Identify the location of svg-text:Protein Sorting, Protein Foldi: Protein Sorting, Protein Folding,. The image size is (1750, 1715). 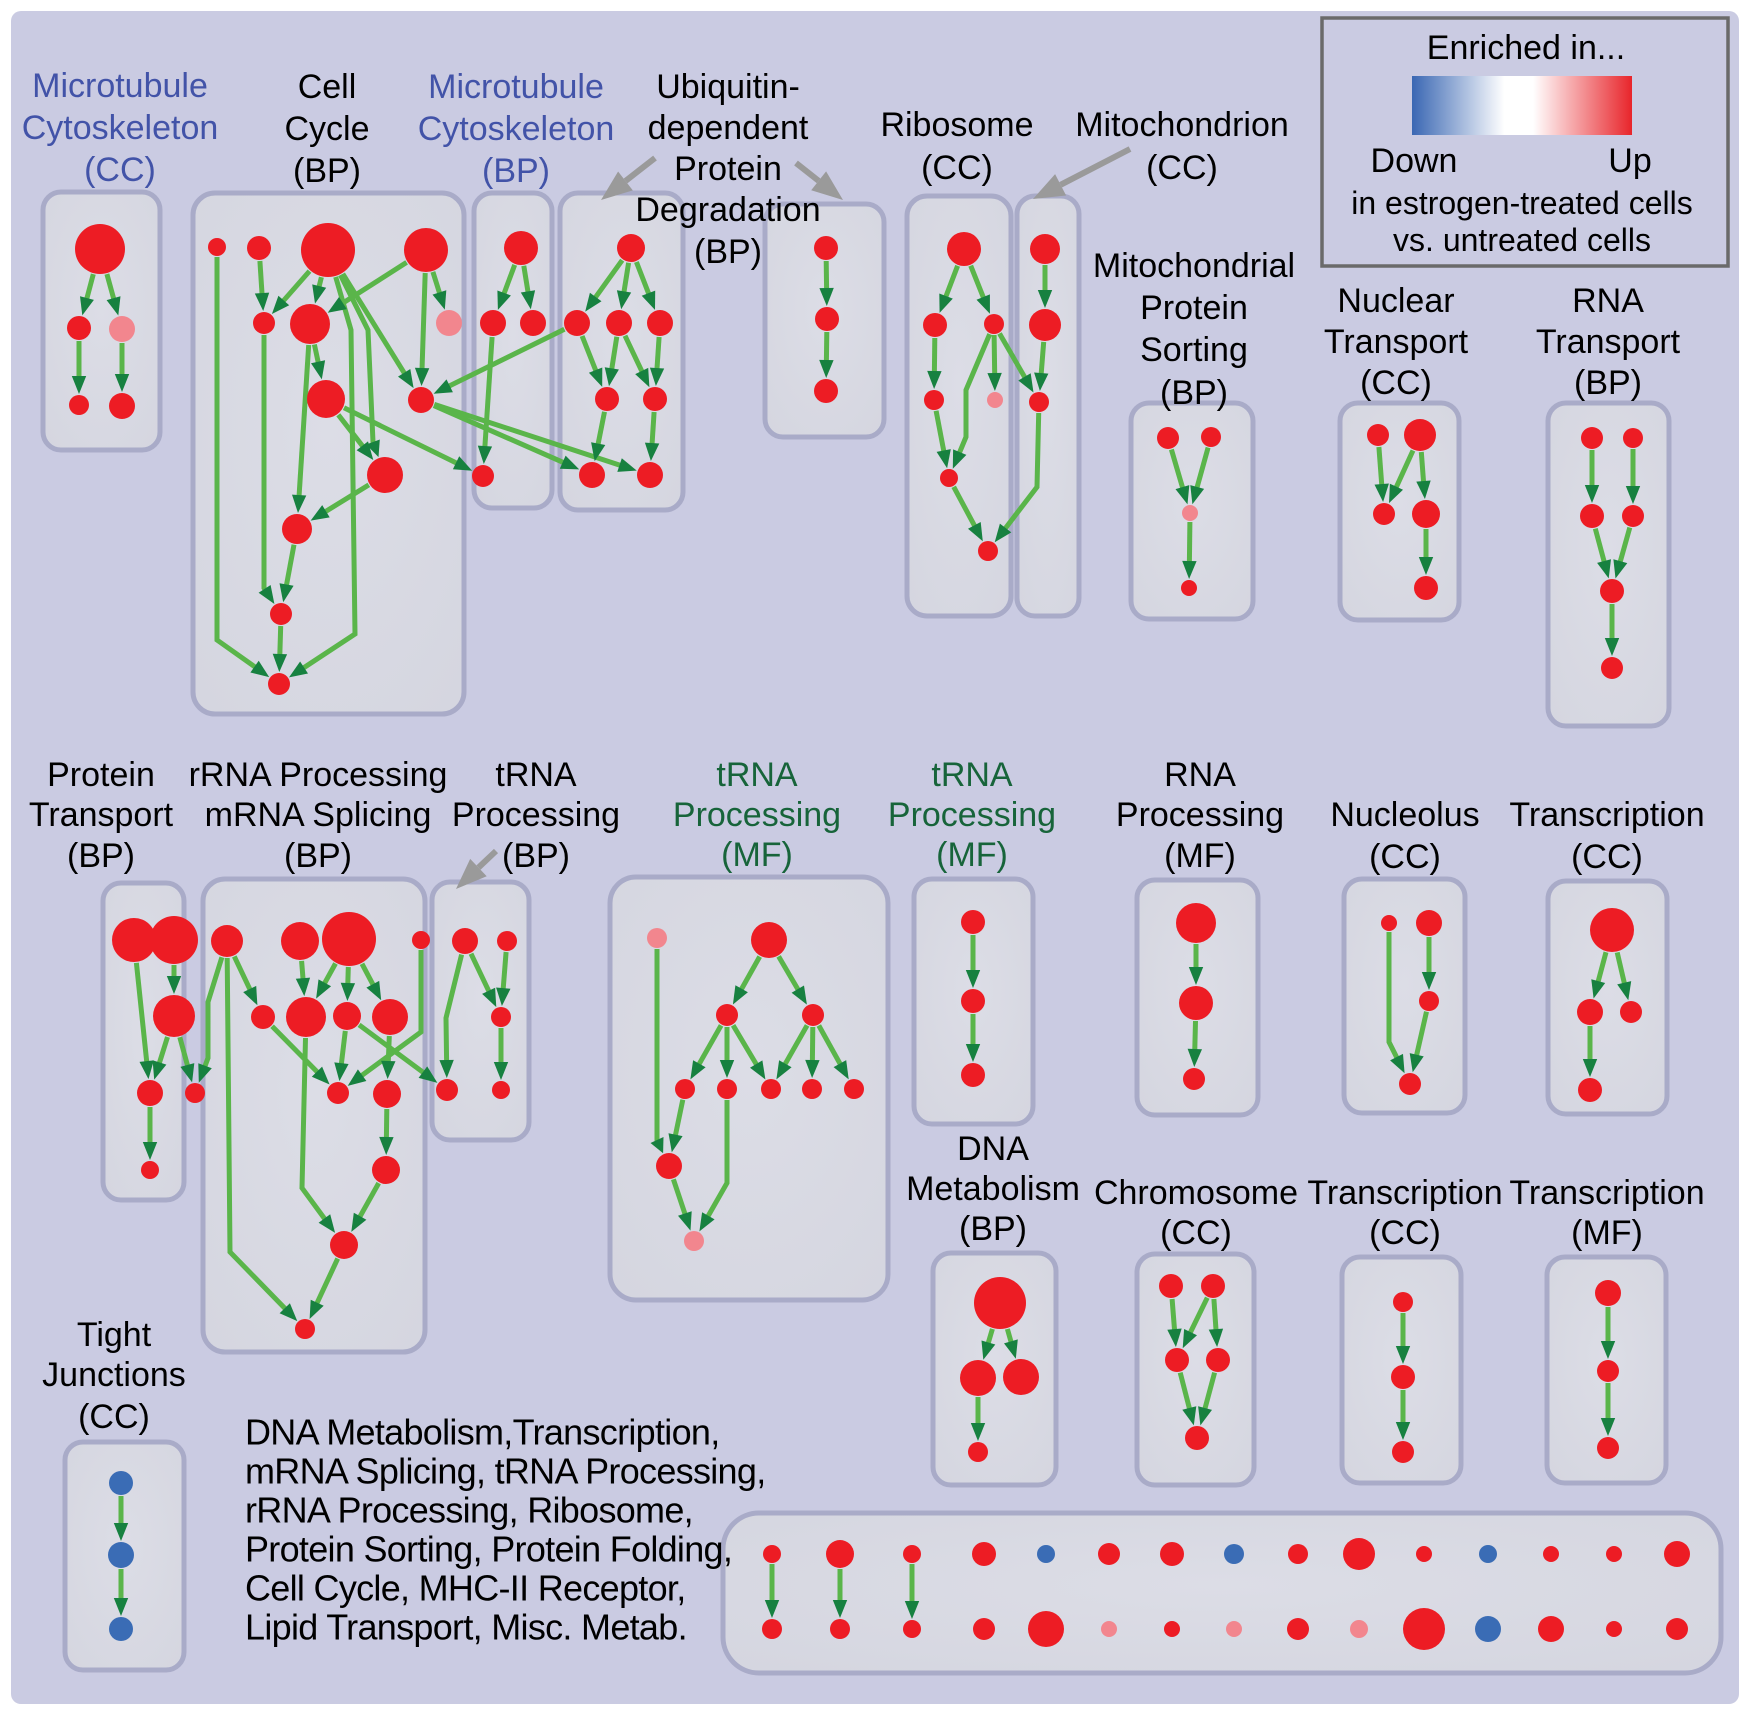
(488, 1549).